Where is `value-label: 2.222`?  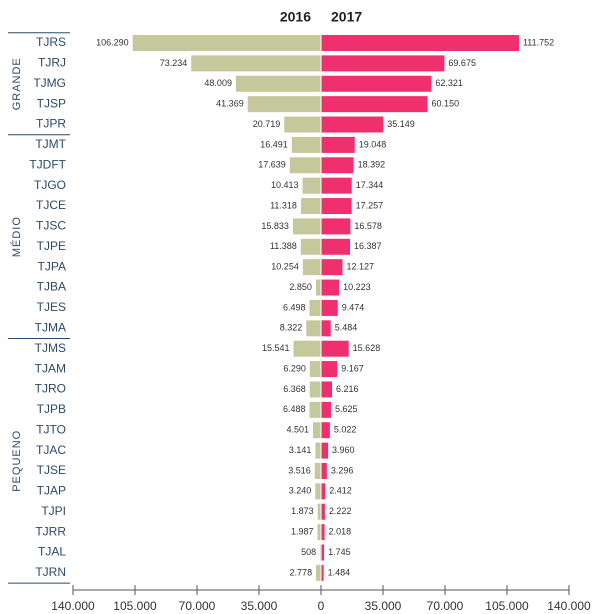 value-label: 2.222 is located at coordinates (340, 511).